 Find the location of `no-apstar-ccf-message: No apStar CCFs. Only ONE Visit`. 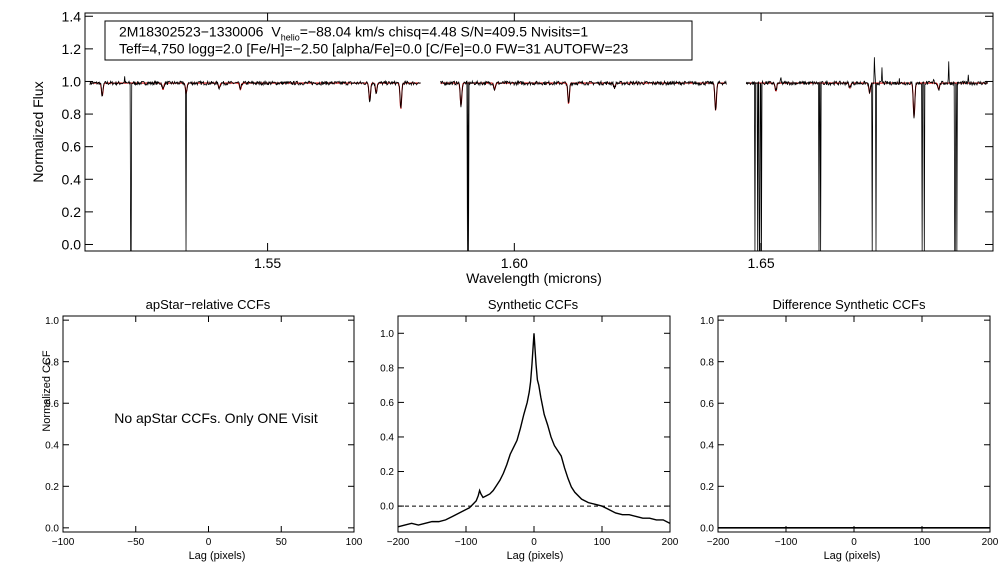

no-apstar-ccf-message: No apStar CCFs. Only ONE Visit is located at coordinates (216, 418).